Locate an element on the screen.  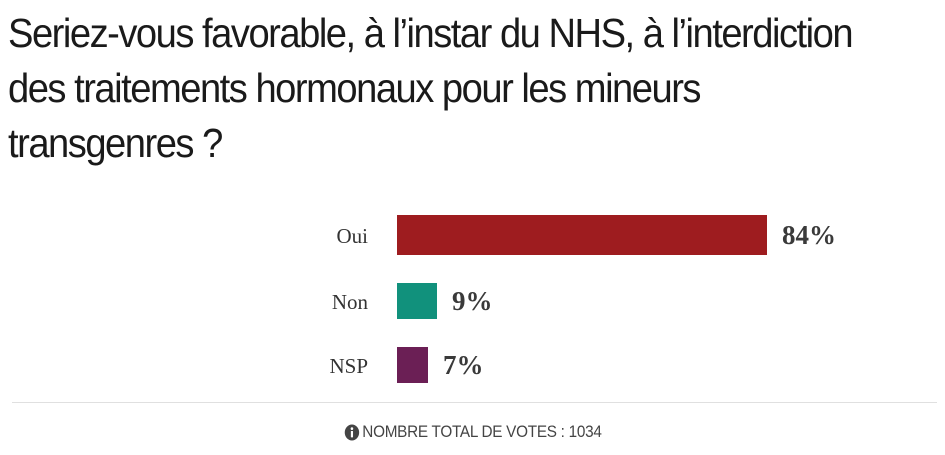
divider is located at coordinates (474, 402).